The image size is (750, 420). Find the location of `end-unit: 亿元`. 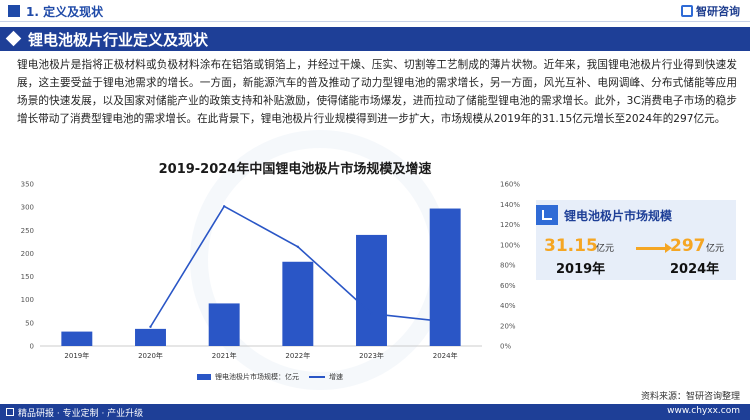

end-unit: 亿元 is located at coordinates (715, 249).